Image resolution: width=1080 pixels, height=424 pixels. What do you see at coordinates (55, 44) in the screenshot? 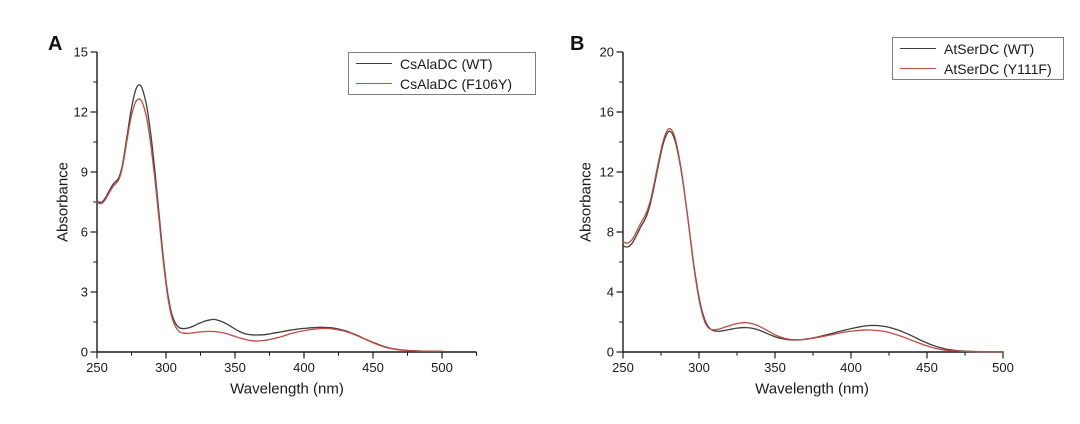
I see `panel-a-letter: A` at bounding box center [55, 44].